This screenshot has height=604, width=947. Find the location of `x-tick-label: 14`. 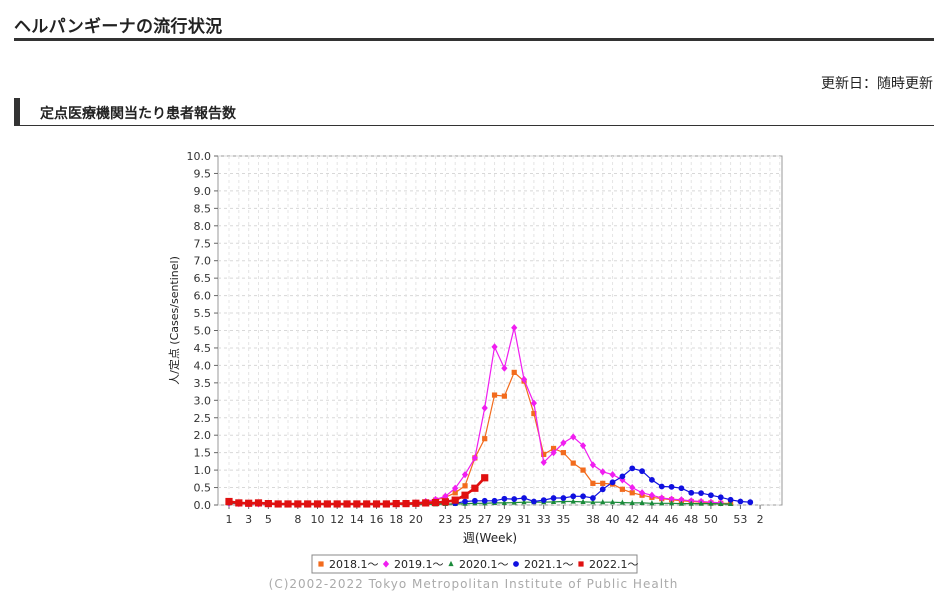

x-tick-label: 14 is located at coordinates (357, 519).